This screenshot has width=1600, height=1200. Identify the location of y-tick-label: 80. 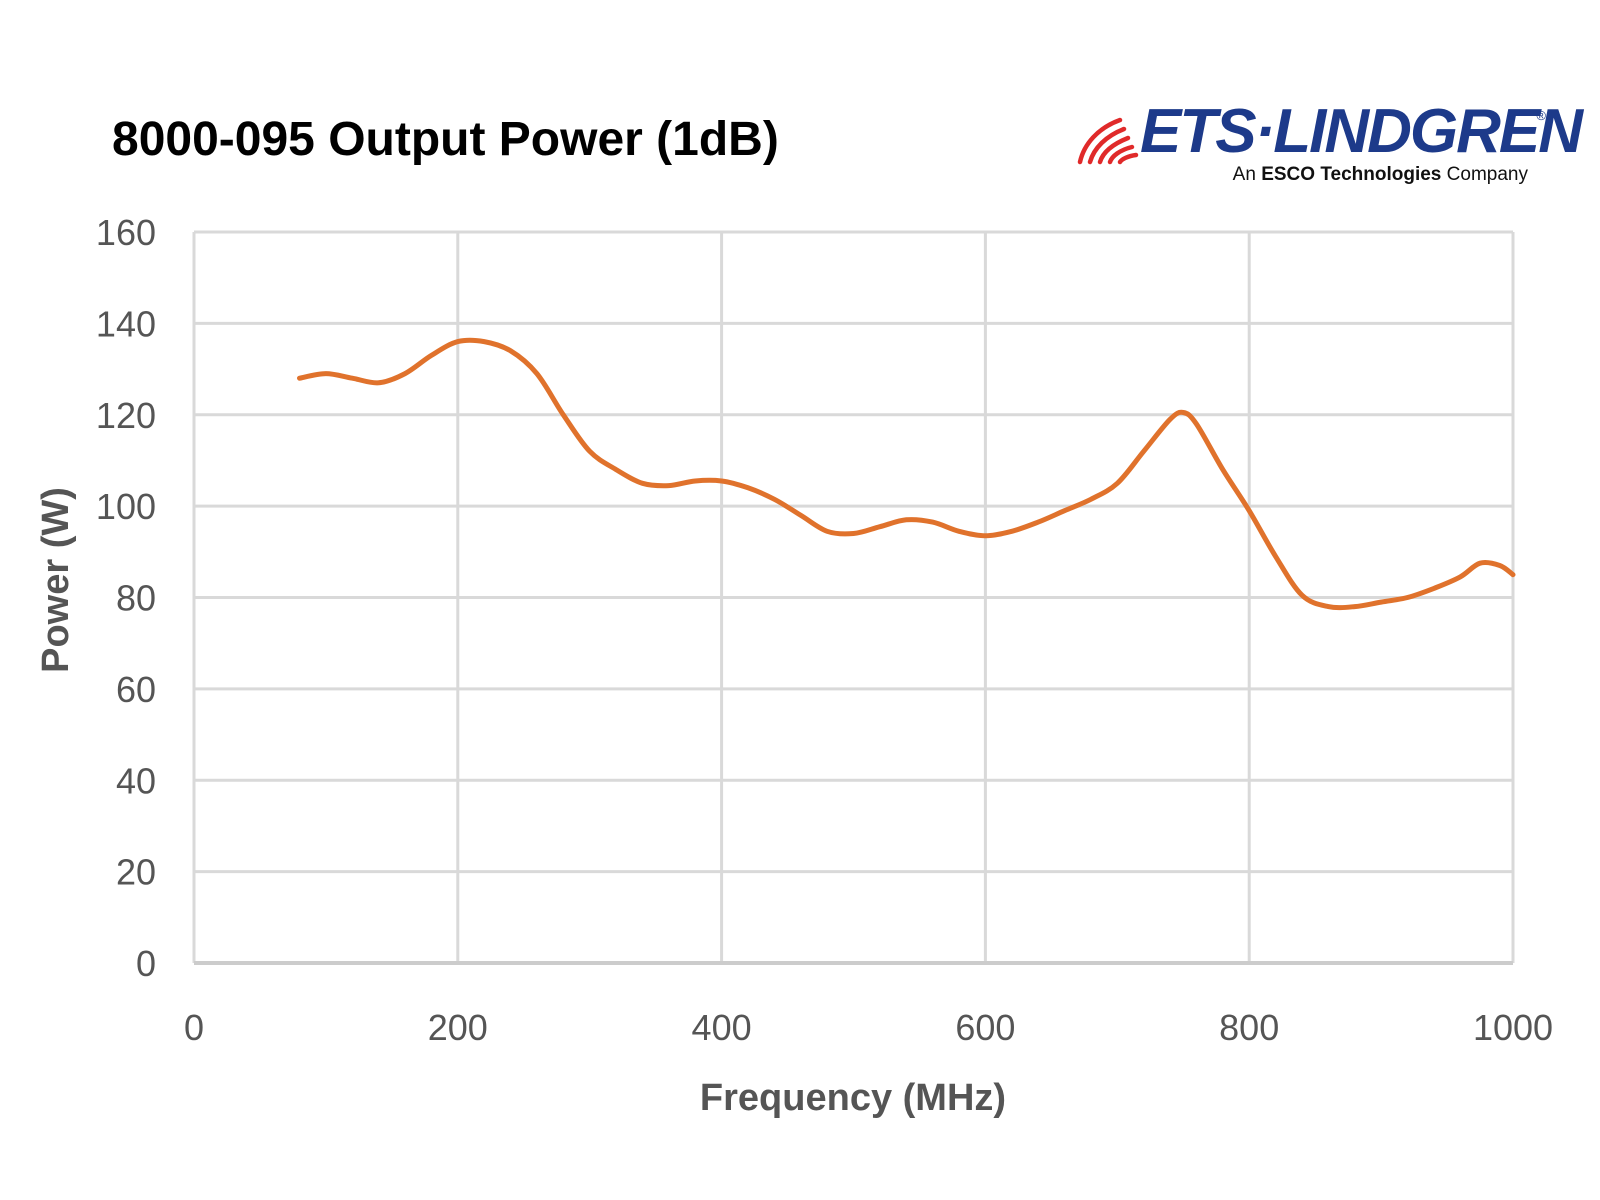
(136, 598).